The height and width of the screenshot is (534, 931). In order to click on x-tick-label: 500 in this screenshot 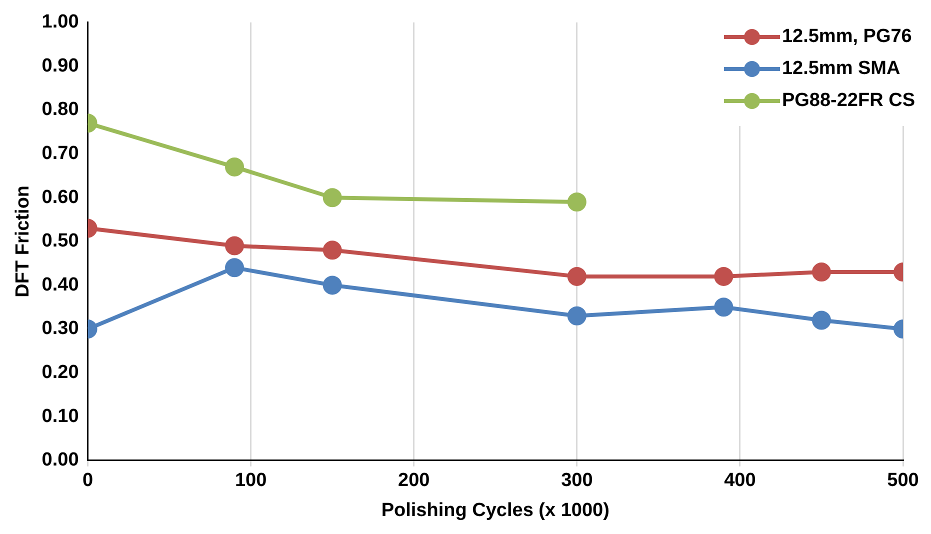, I will do `click(903, 481)`.